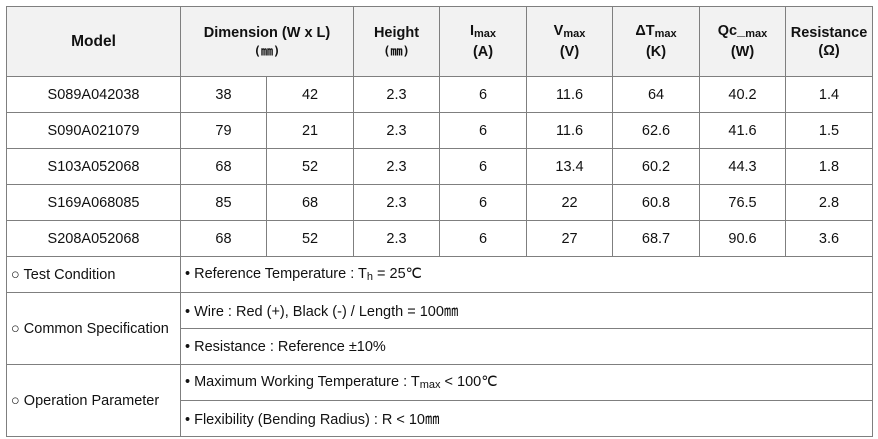 The height and width of the screenshot is (439, 878). What do you see at coordinates (526, 274) in the screenshot?
I see `test-condition-value: • Reference Temperature : Th = 25℃` at bounding box center [526, 274].